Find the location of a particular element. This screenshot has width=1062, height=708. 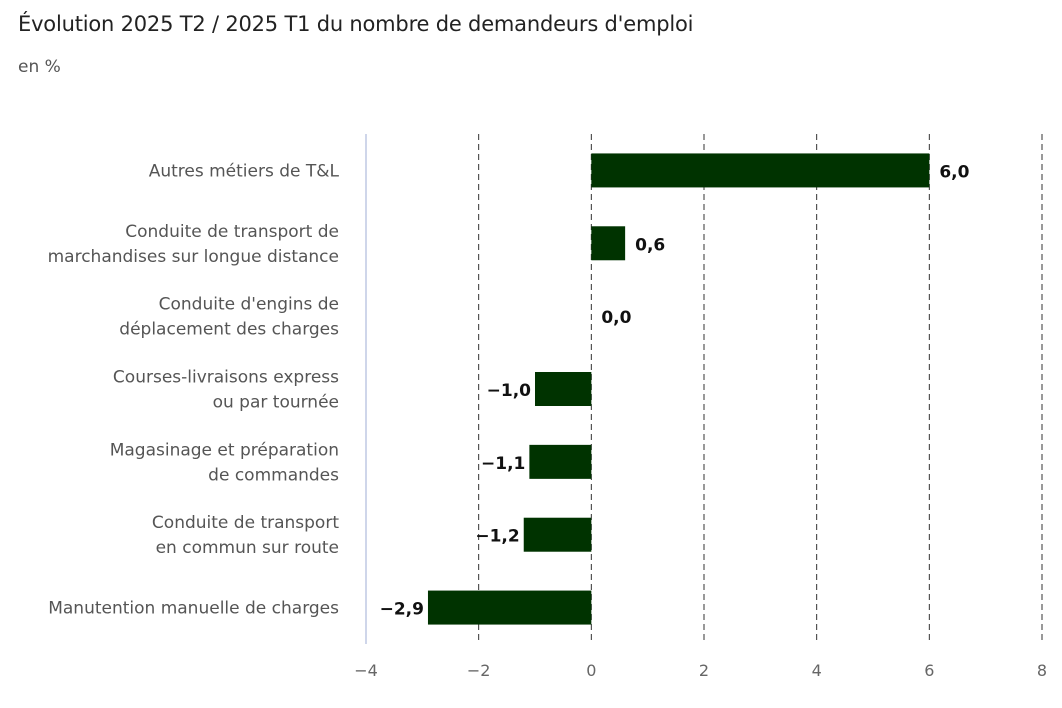

category-label: Conduite de transport de is located at coordinates (232, 232).